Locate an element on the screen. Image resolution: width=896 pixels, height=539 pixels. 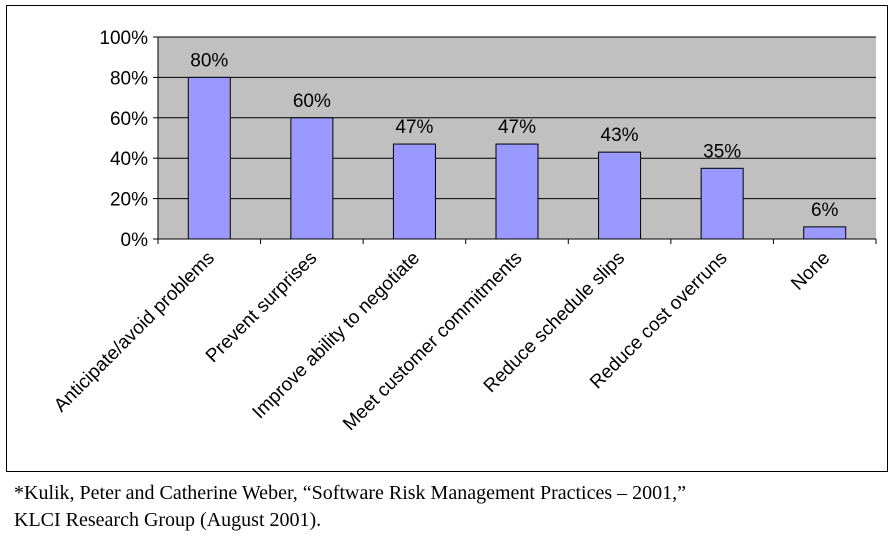
data-label: 35% is located at coordinates (722, 151).